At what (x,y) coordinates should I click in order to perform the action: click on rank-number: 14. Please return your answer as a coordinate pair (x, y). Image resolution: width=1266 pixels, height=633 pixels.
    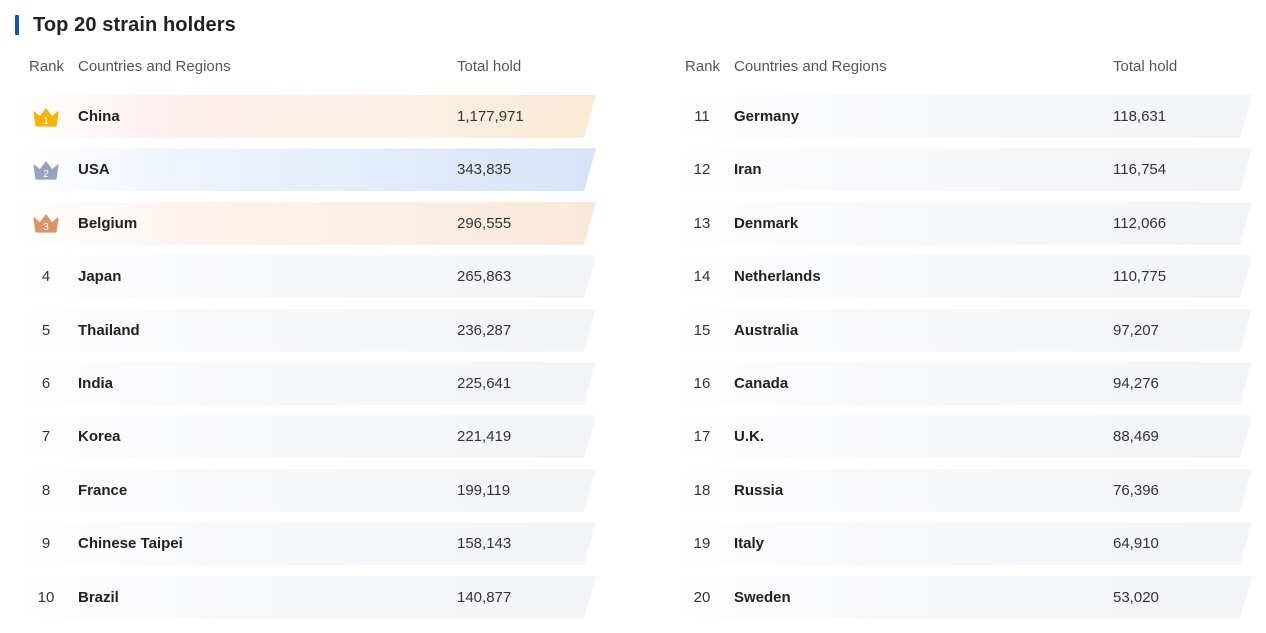
    Looking at the image, I should click on (702, 277).